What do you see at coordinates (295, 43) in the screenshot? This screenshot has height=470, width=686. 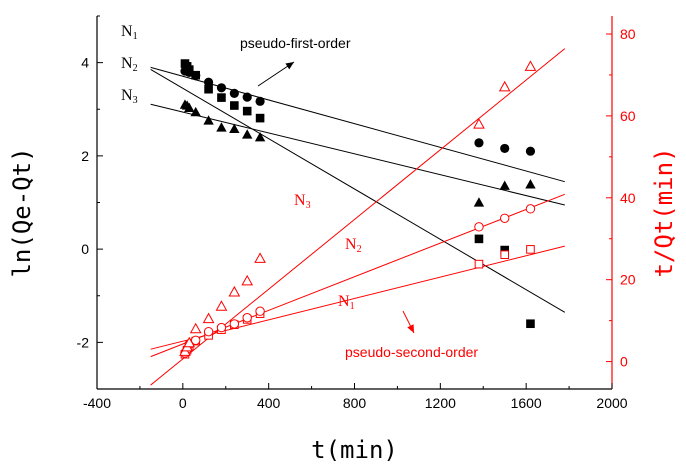 I see `annotation-pseudo-first-order: pseudo-first-order` at bounding box center [295, 43].